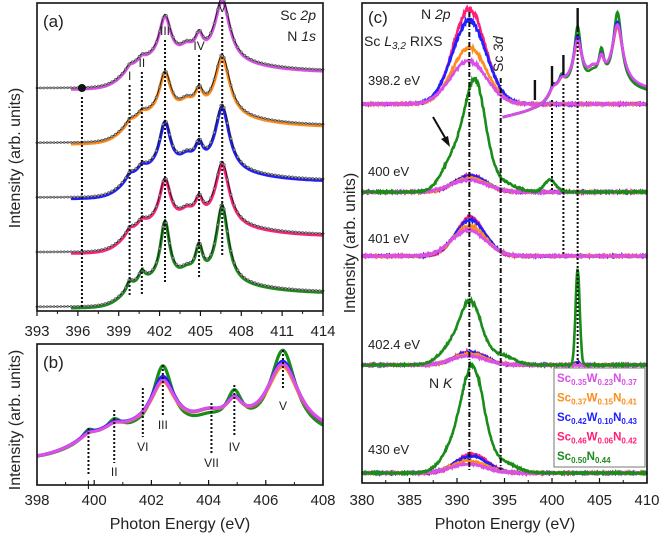 The width and height of the screenshot is (659, 542). Describe the element at coordinates (118, 331) in the screenshot. I see `a-x-tick-label: 399` at that location.